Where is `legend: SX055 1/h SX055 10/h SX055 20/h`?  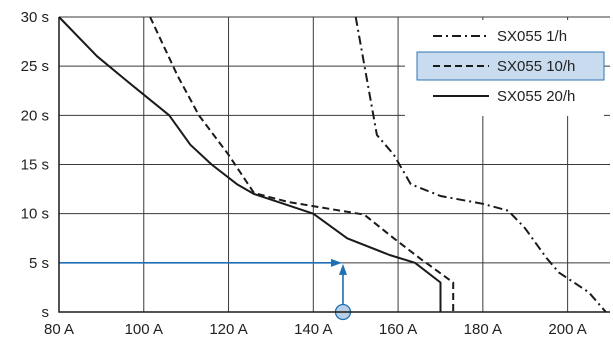 legend: SX055 1/h SX055 10/h SX055 20/h is located at coordinates (505, 68).